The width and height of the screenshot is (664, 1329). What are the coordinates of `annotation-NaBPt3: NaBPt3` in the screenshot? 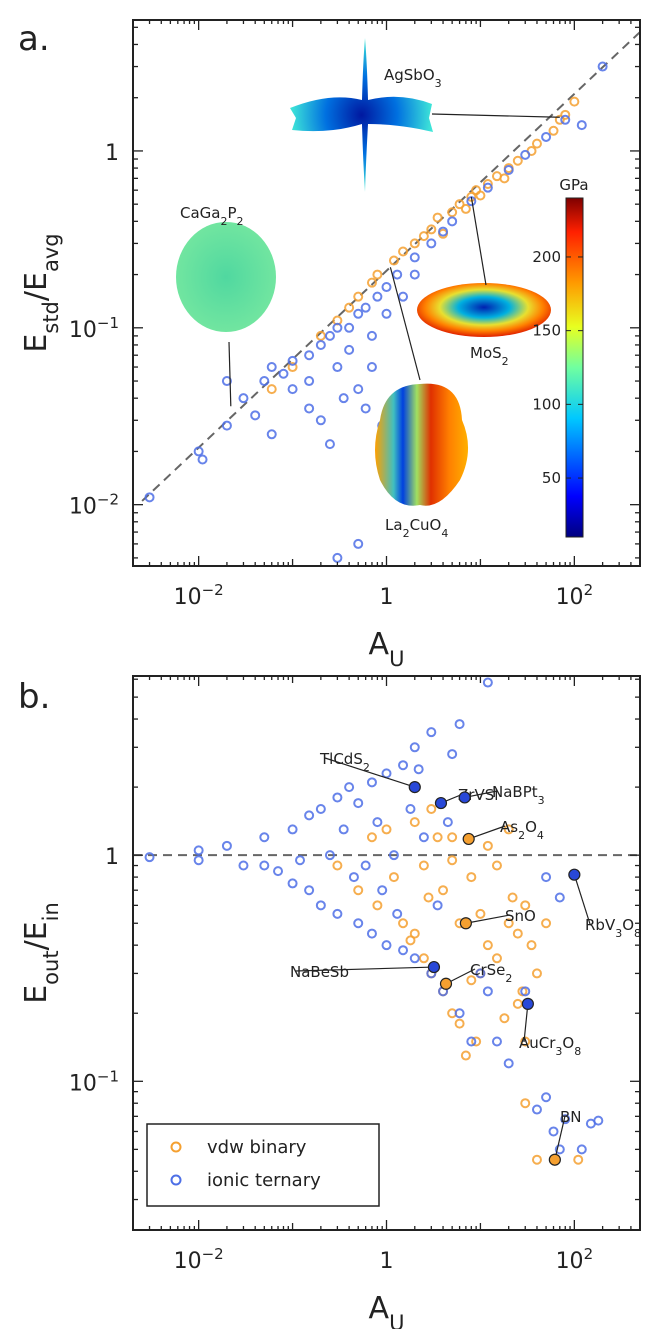 It's located at (518, 795).